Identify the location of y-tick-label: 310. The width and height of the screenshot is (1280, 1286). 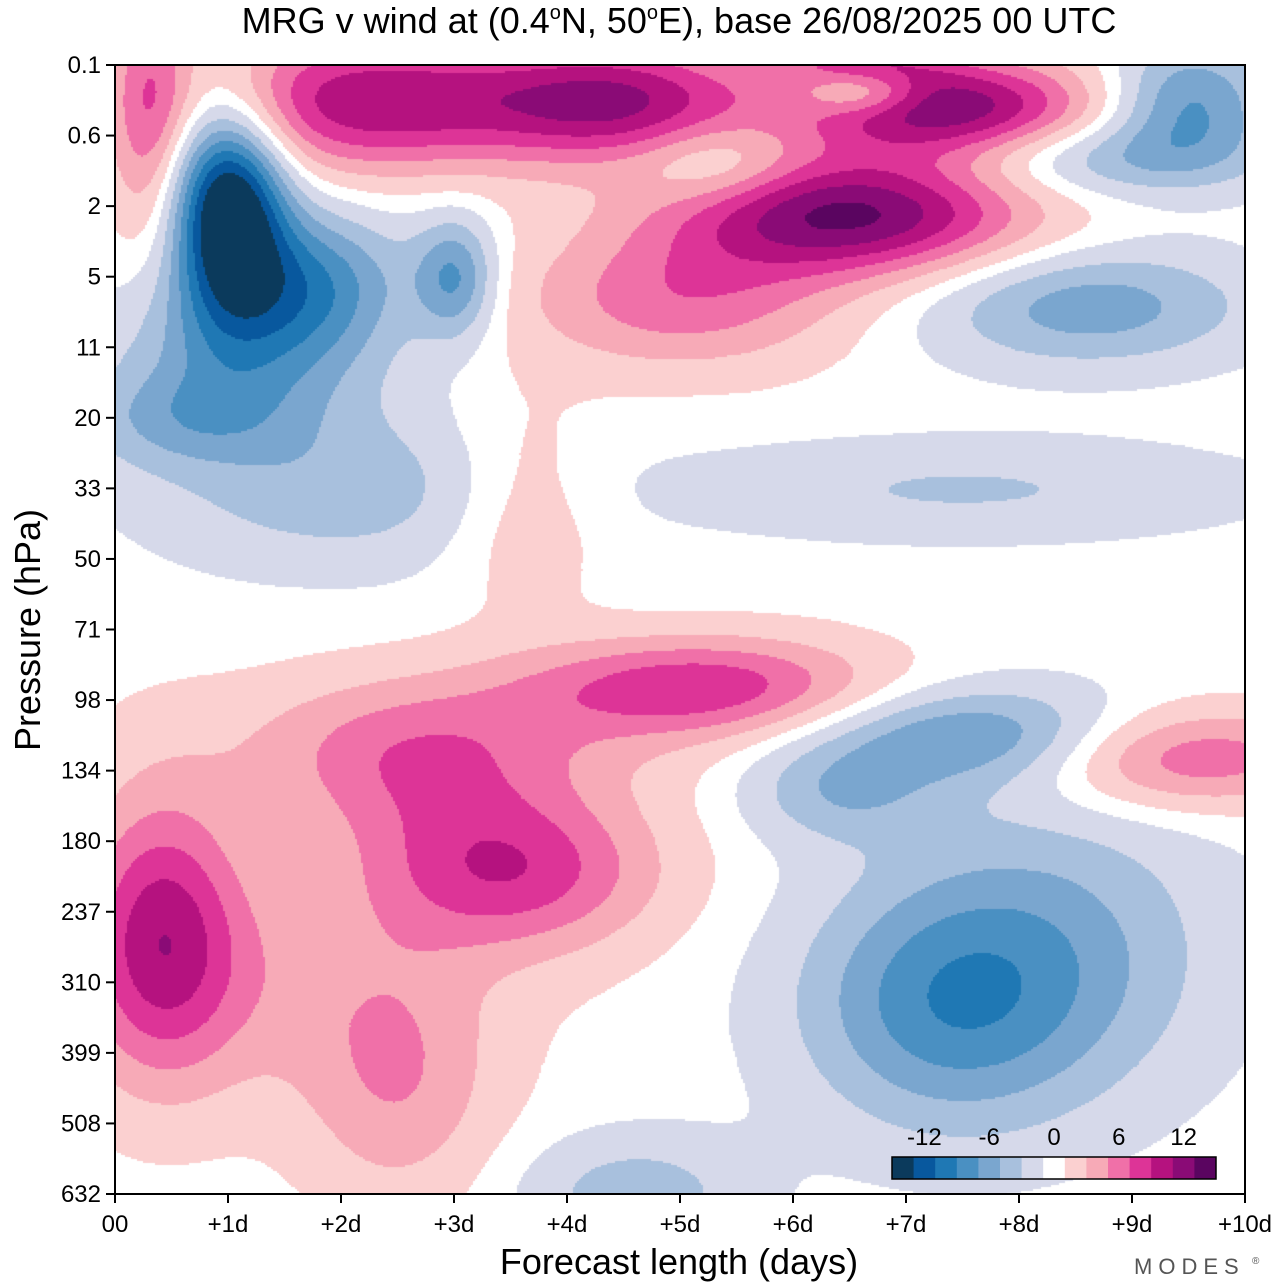
(81, 982).